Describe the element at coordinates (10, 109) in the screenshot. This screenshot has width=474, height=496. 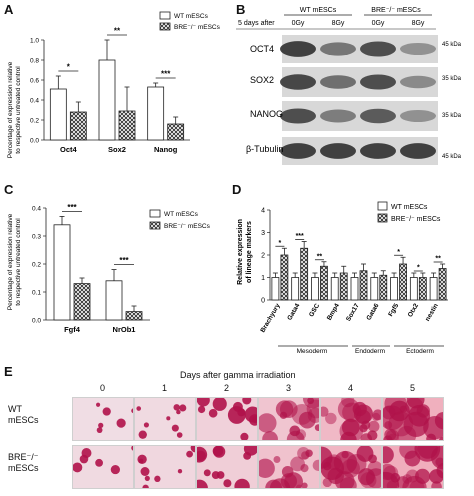
I see `y-axis-label-a-1: Percentage of expression relative` at that location.